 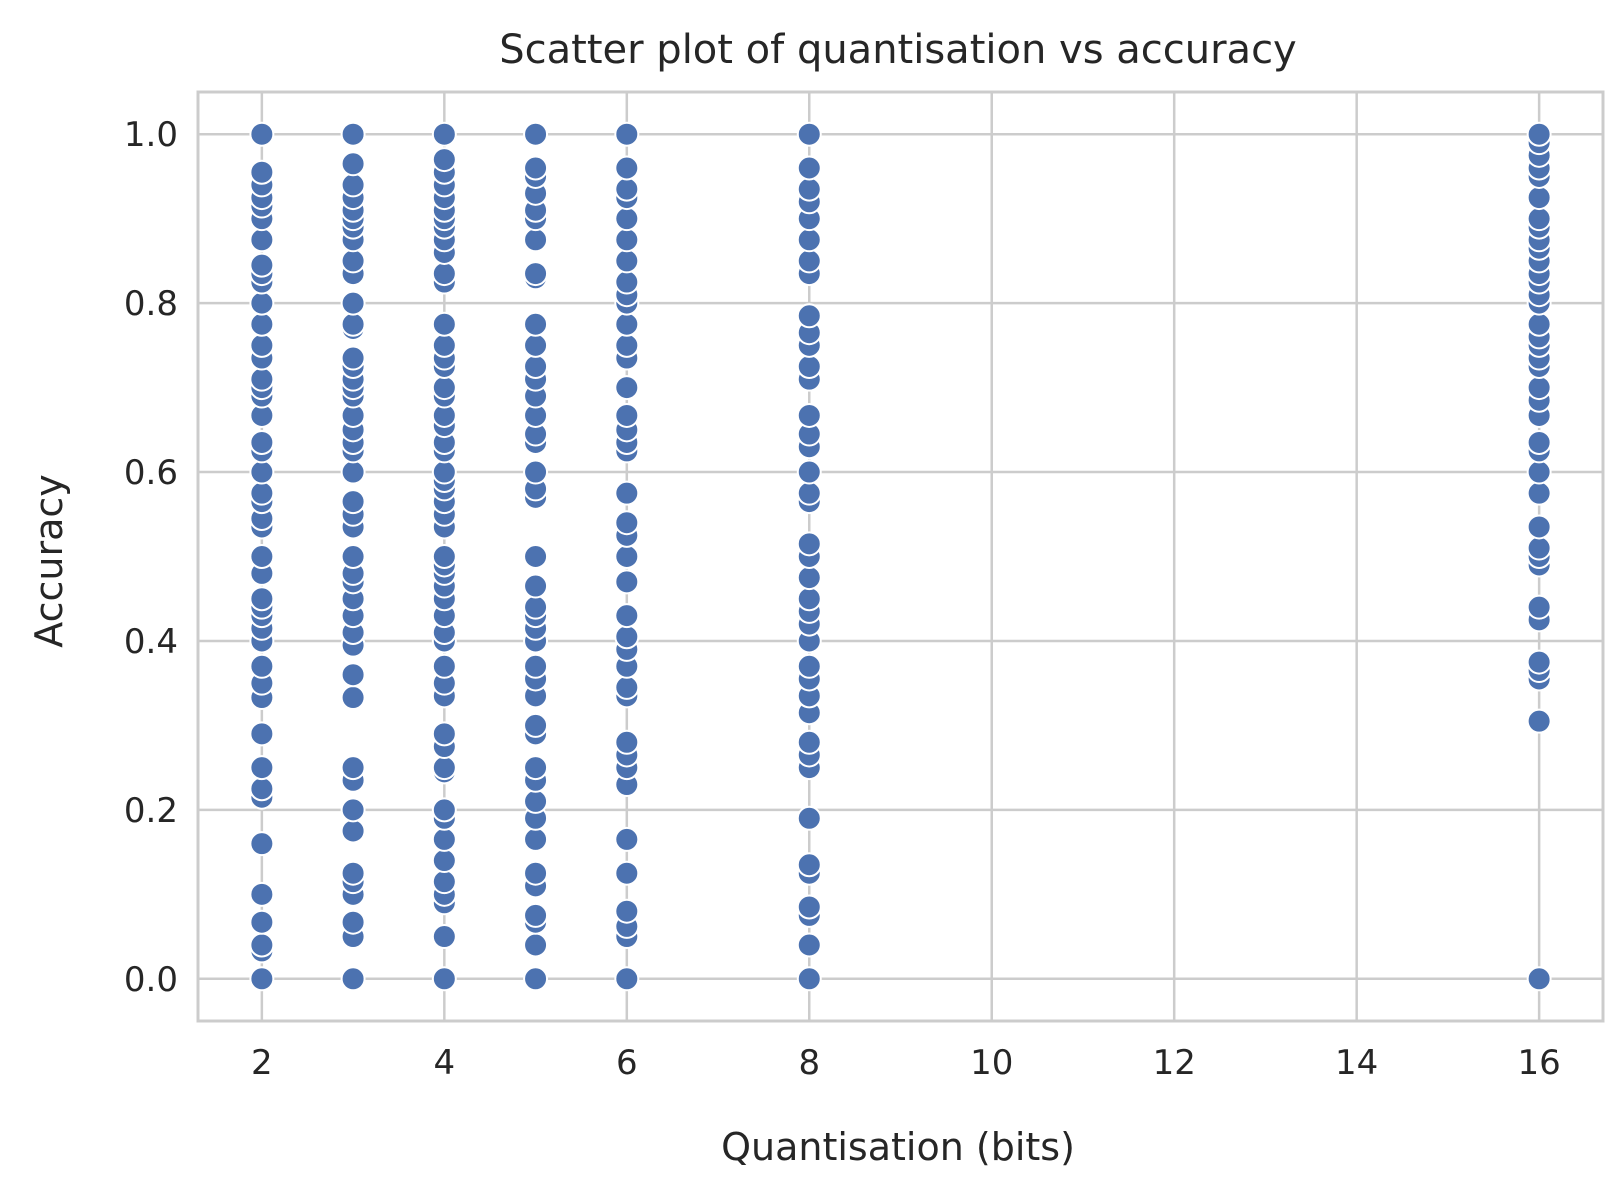 I want to click on y-axis-title: Accuracy, so click(x=49, y=561).